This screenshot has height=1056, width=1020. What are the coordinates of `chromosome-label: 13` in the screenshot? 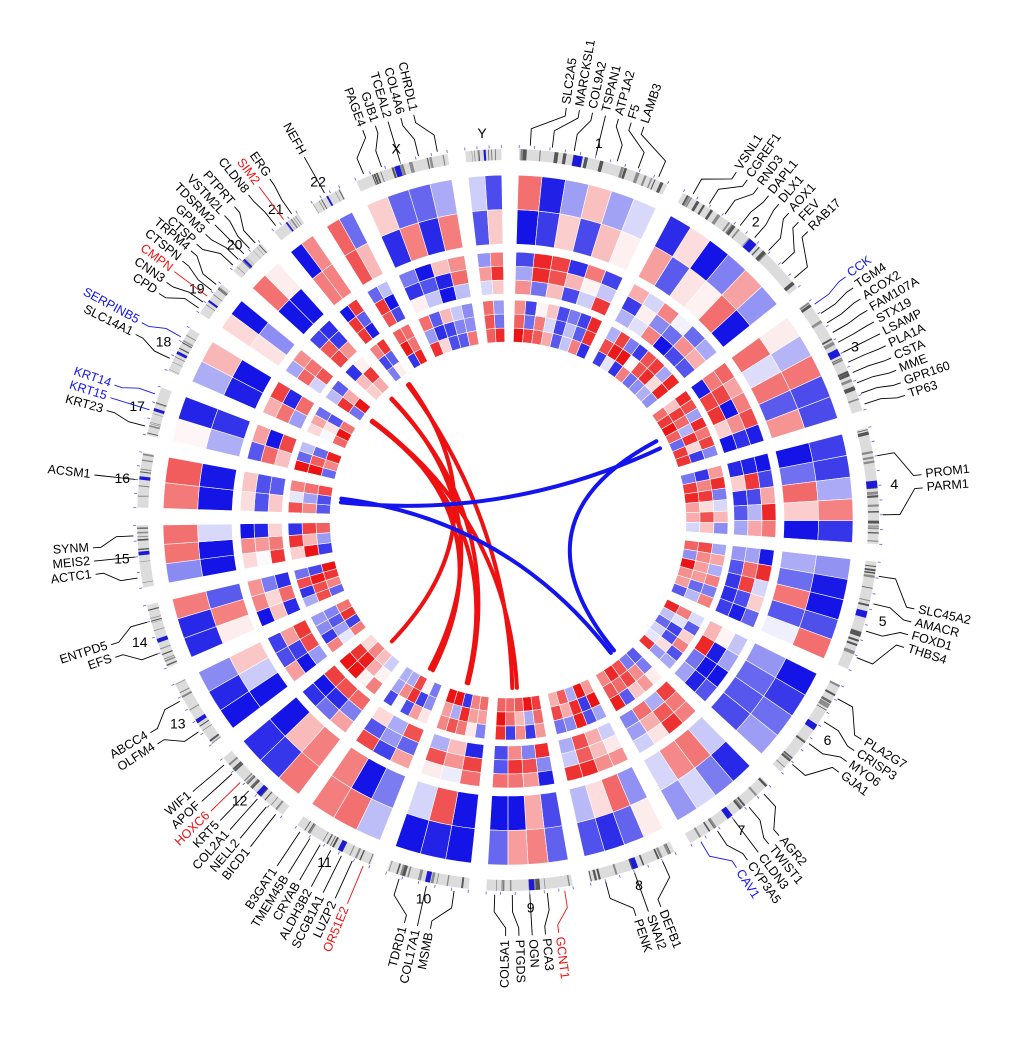 It's located at (178, 724).